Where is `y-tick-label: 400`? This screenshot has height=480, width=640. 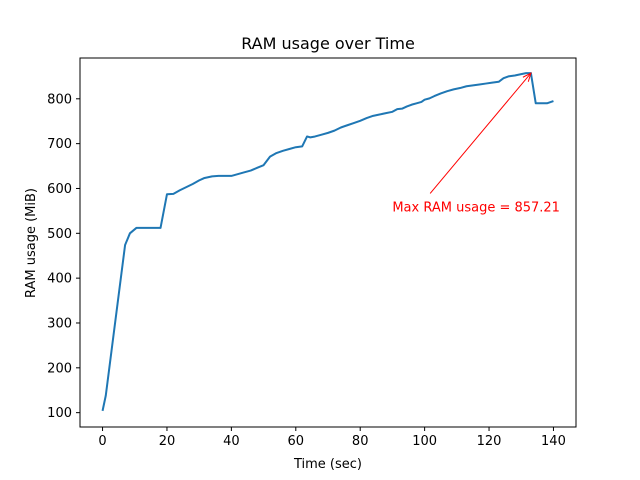 y-tick-label: 400 is located at coordinates (59, 279).